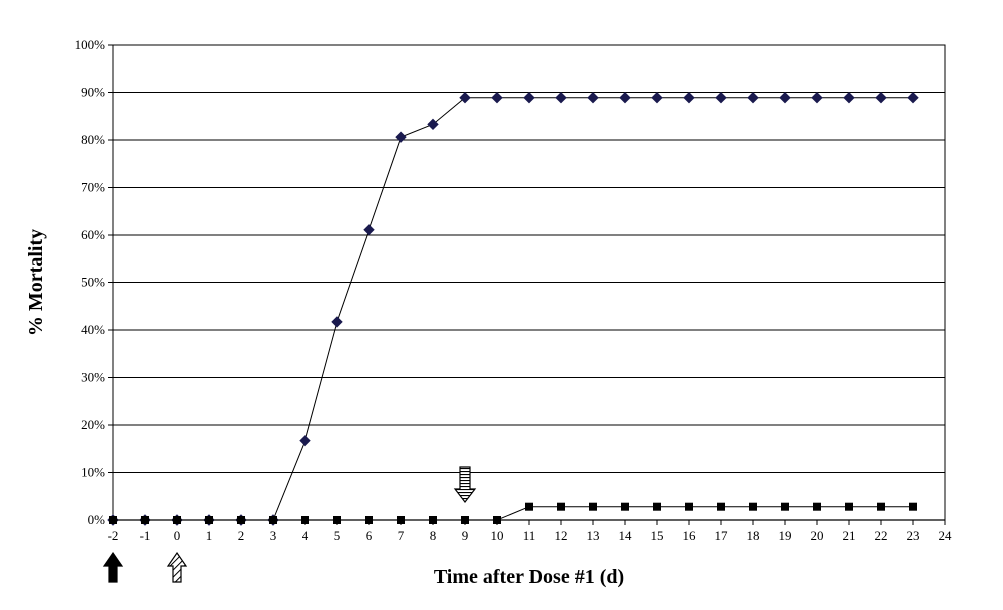 Image resolution: width=1003 pixels, height=610 pixels. What do you see at coordinates (465, 535) in the screenshot?
I see `x-tick-label: 9` at bounding box center [465, 535].